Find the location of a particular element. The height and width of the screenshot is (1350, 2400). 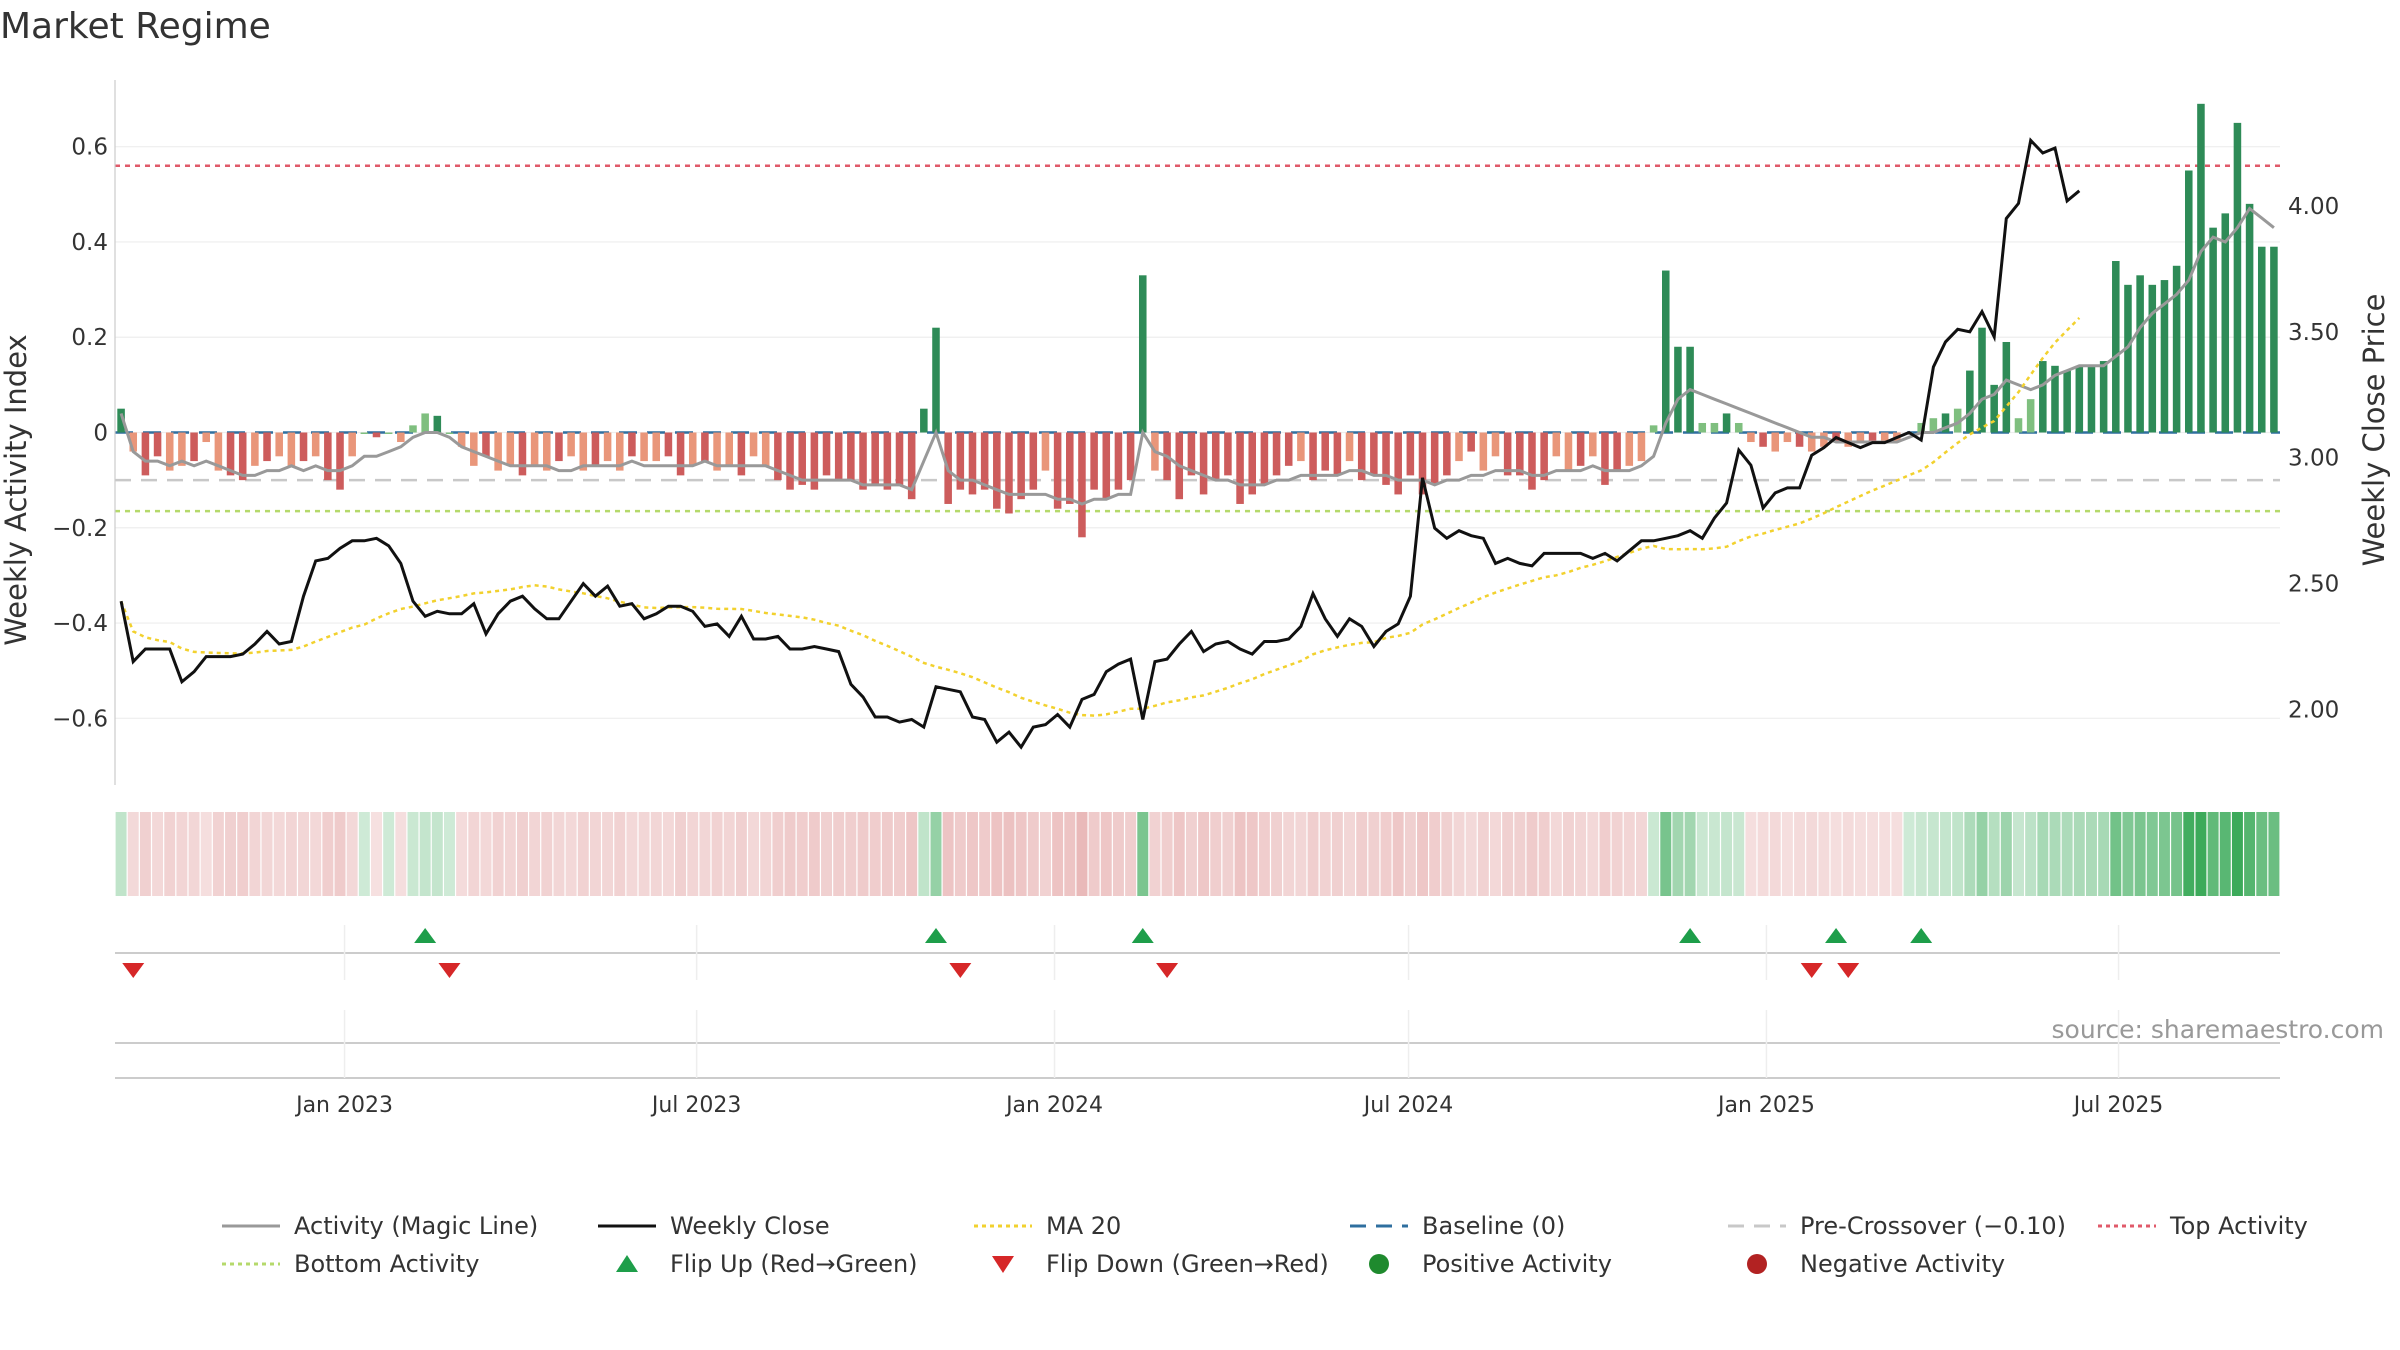

y-tick-left: 0.2 is located at coordinates (89, 338).